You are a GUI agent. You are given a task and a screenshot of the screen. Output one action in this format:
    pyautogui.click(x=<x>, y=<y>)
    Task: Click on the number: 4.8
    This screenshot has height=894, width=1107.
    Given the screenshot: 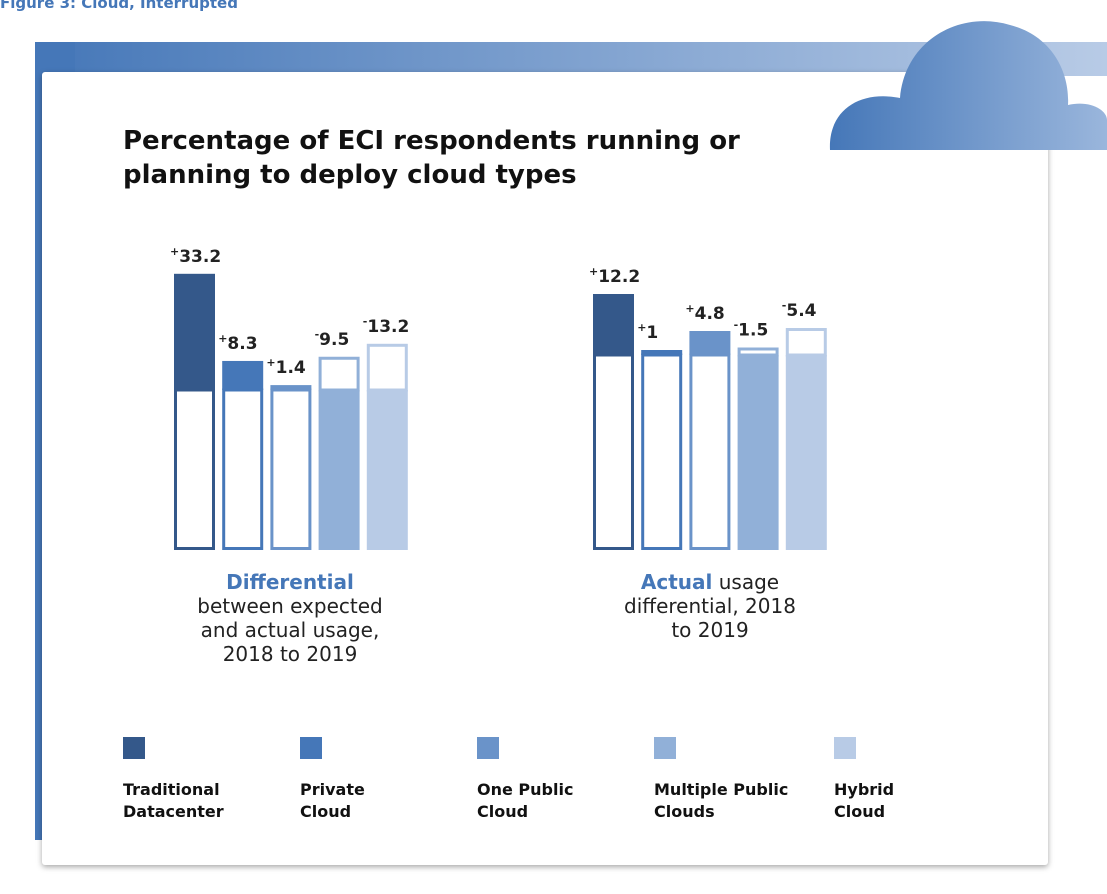 What is the action you would take?
    pyautogui.click(x=710, y=314)
    